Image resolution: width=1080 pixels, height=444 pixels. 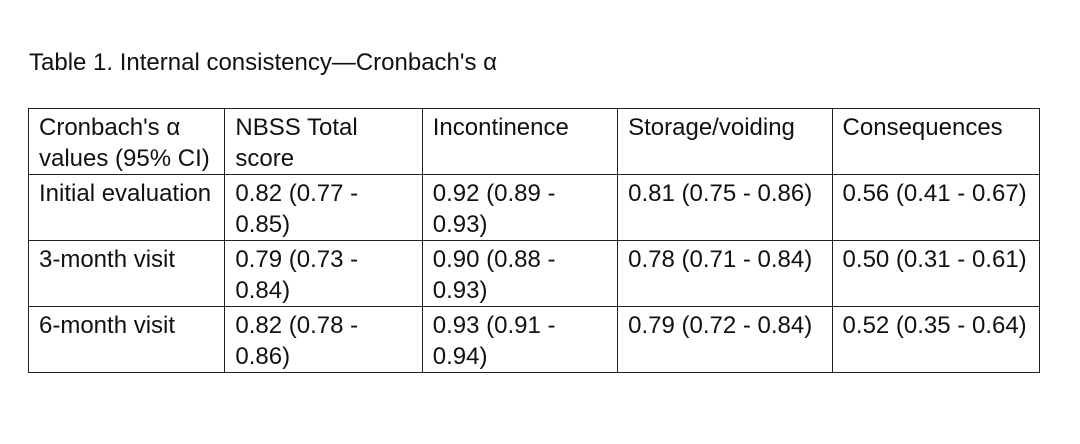 What do you see at coordinates (126, 141) in the screenshot?
I see `header-cell-alpha-values: Cronbach's α values (95% CI)` at bounding box center [126, 141].